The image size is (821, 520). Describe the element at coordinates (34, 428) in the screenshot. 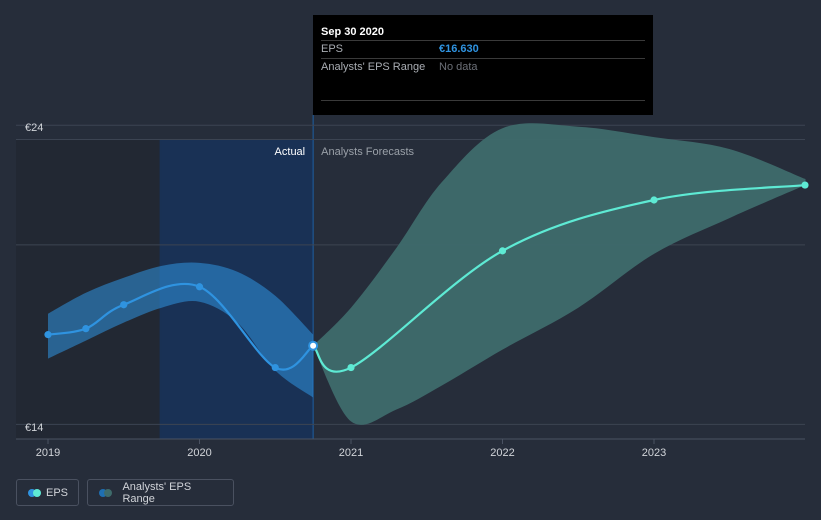

I see `y-tick-label: €14` at that location.